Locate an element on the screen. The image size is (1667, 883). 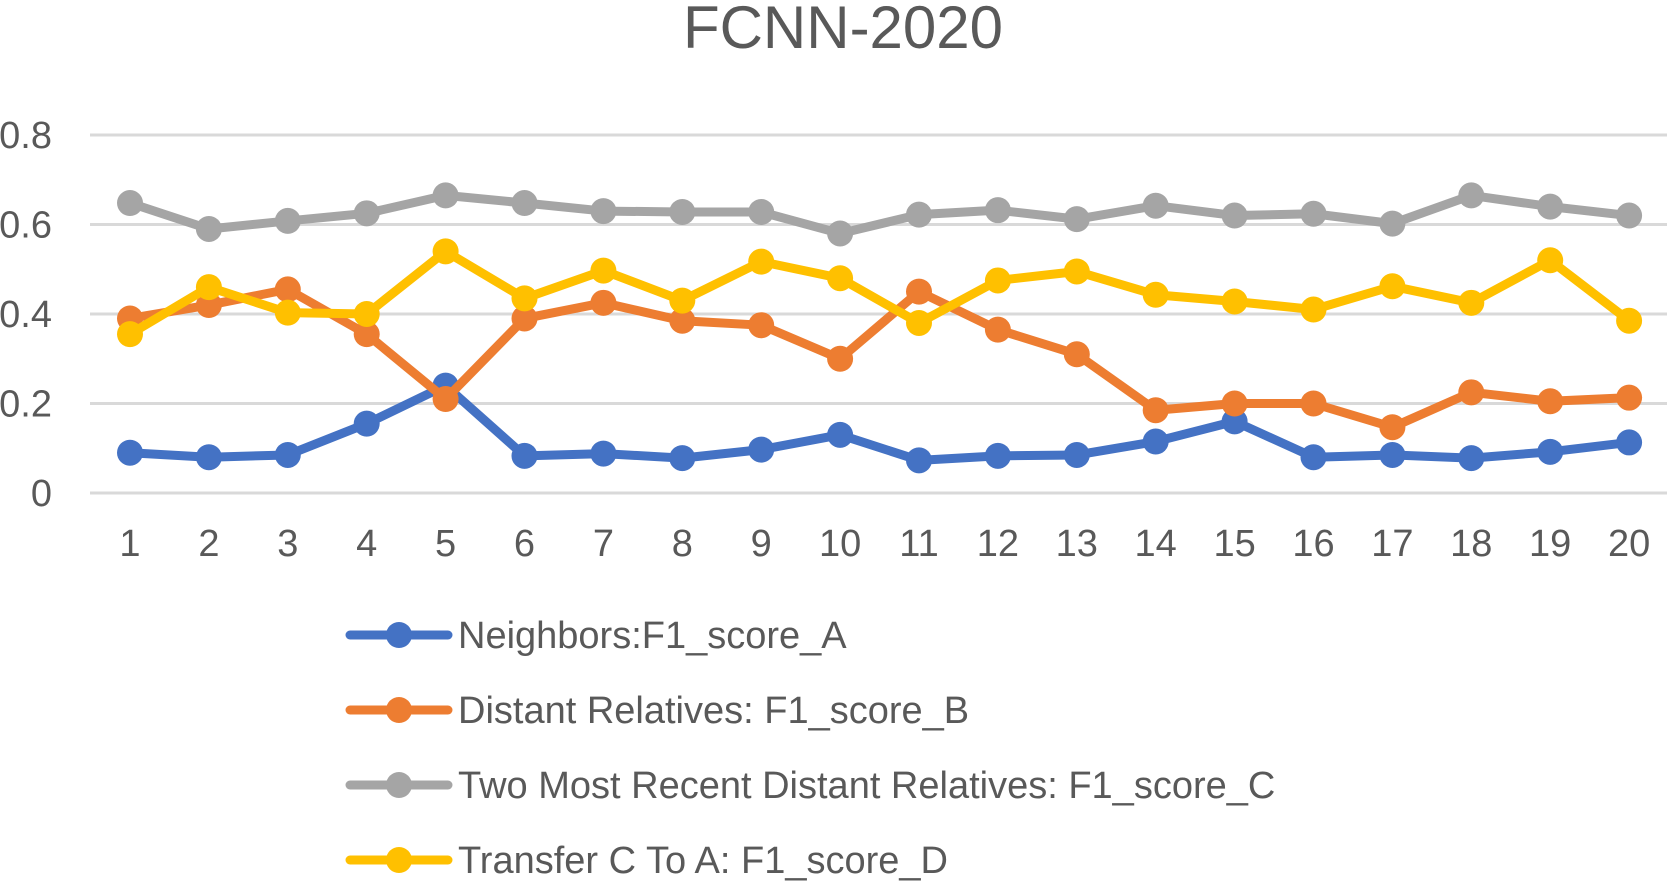
x-tick-label: 4 is located at coordinates (366, 544).